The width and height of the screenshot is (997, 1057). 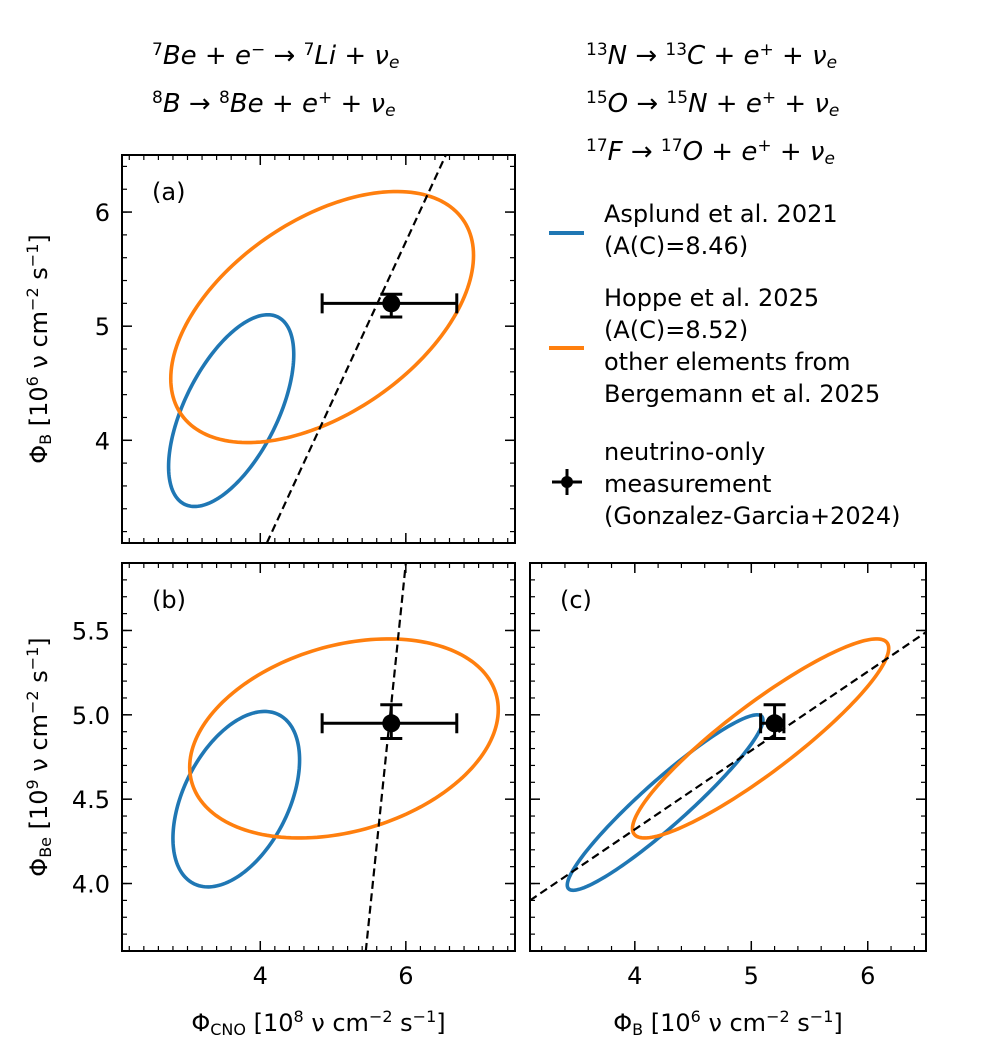 What do you see at coordinates (102, 327) in the screenshot?
I see `y-tick-label: 5` at bounding box center [102, 327].